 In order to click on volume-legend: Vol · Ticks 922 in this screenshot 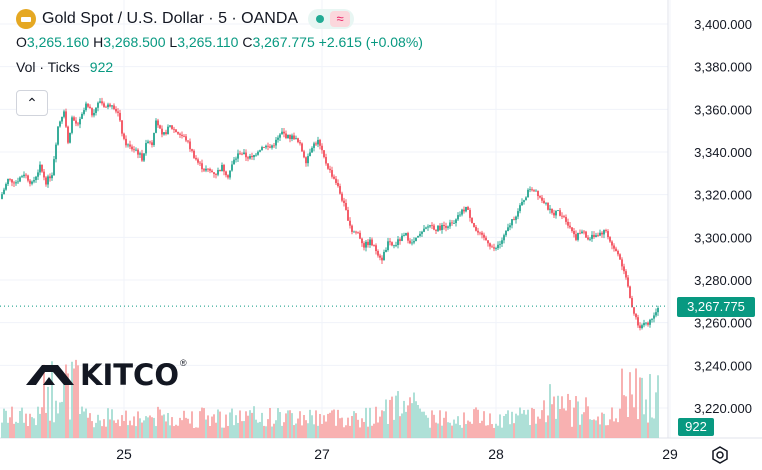, I will do `click(219, 69)`.